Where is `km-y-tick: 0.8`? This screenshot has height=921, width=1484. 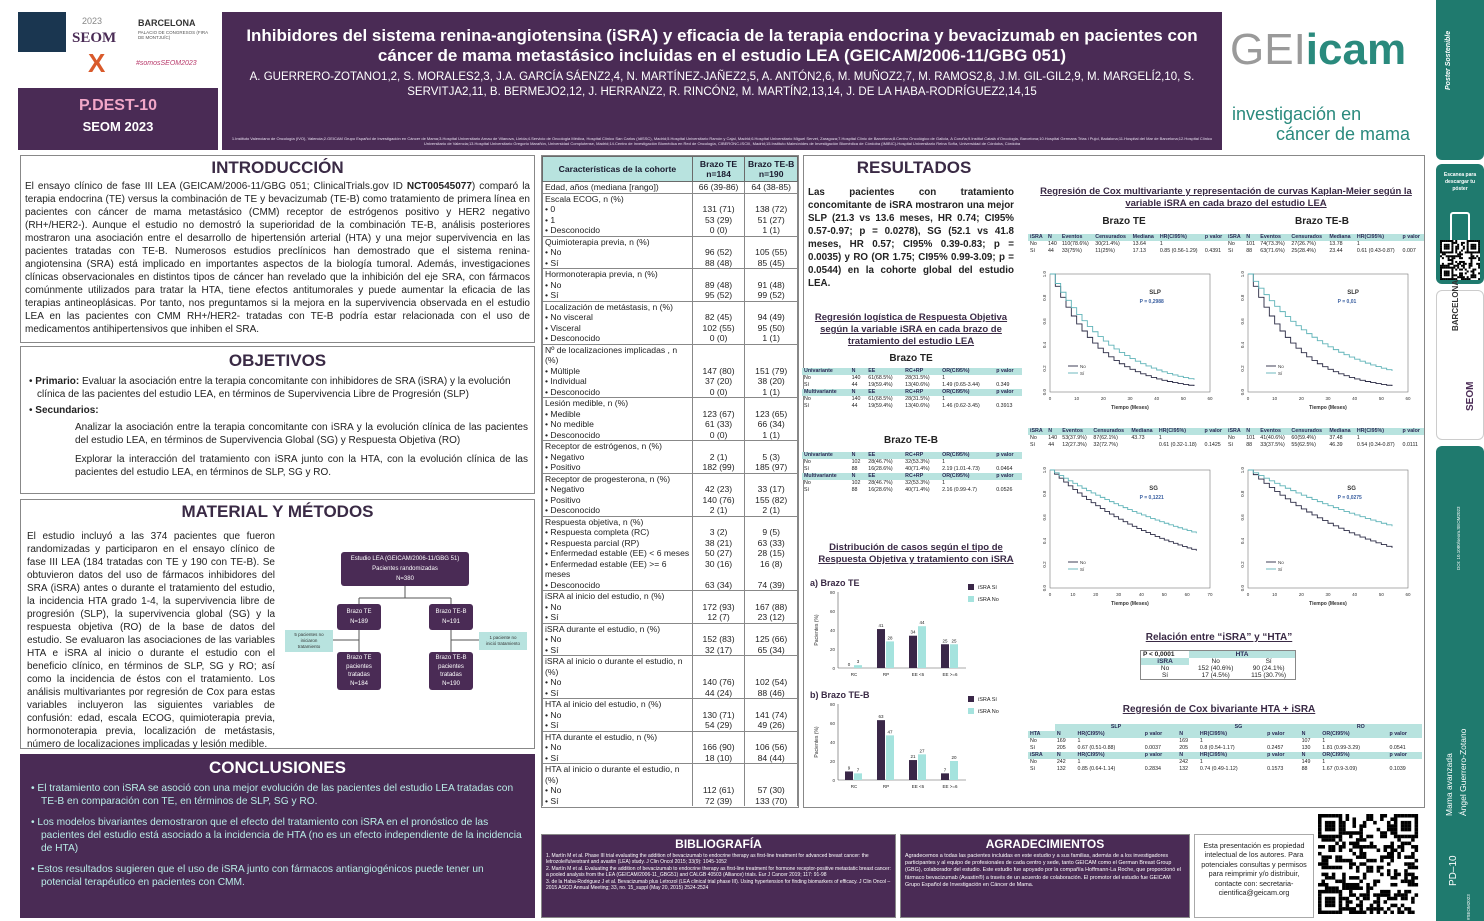
km-y-tick: 0.8 is located at coordinates (1044, 297).